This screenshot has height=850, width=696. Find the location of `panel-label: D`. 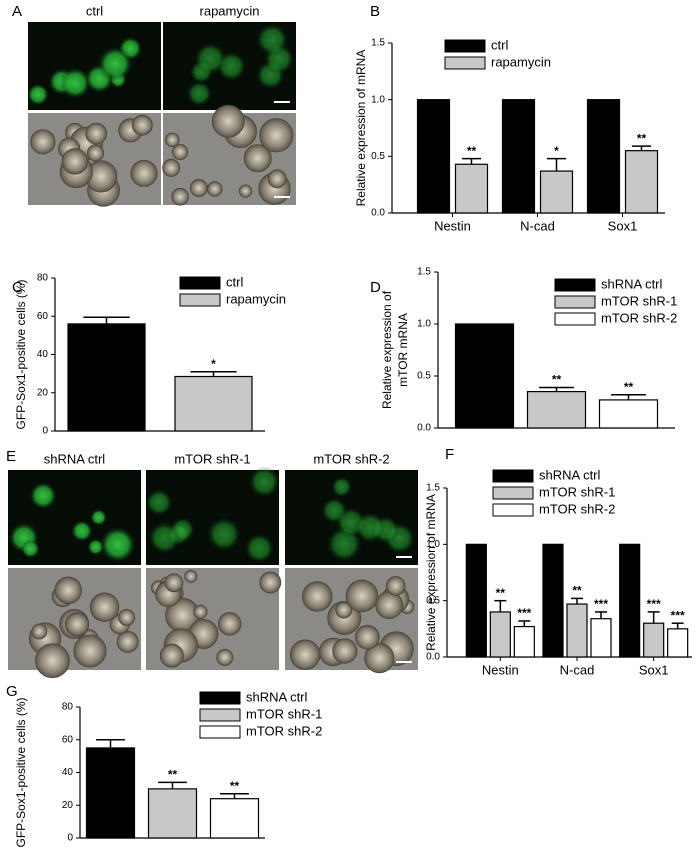

panel-label: D is located at coordinates (375, 287).